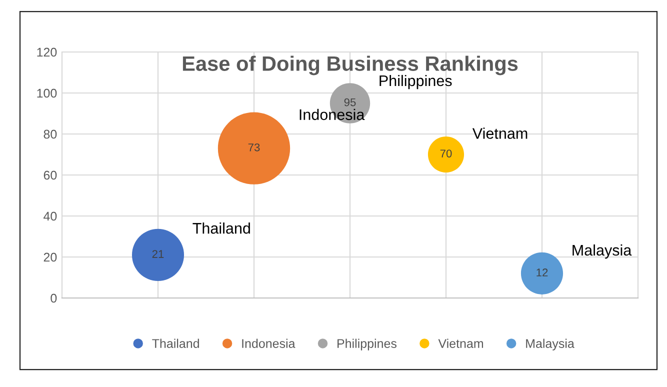 The image size is (667, 387). Describe the element at coordinates (367, 344) in the screenshot. I see `legend-label: Philippines` at that location.